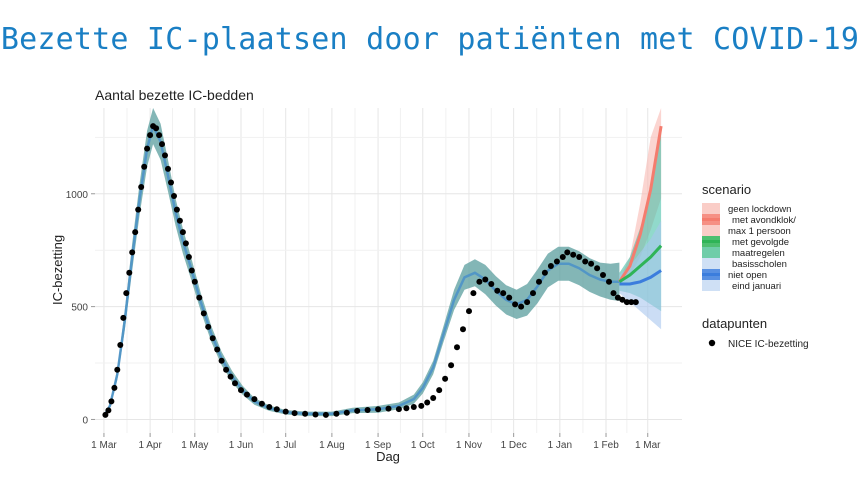  I want to click on legend-label-0: geen lockdown, so click(759, 209).